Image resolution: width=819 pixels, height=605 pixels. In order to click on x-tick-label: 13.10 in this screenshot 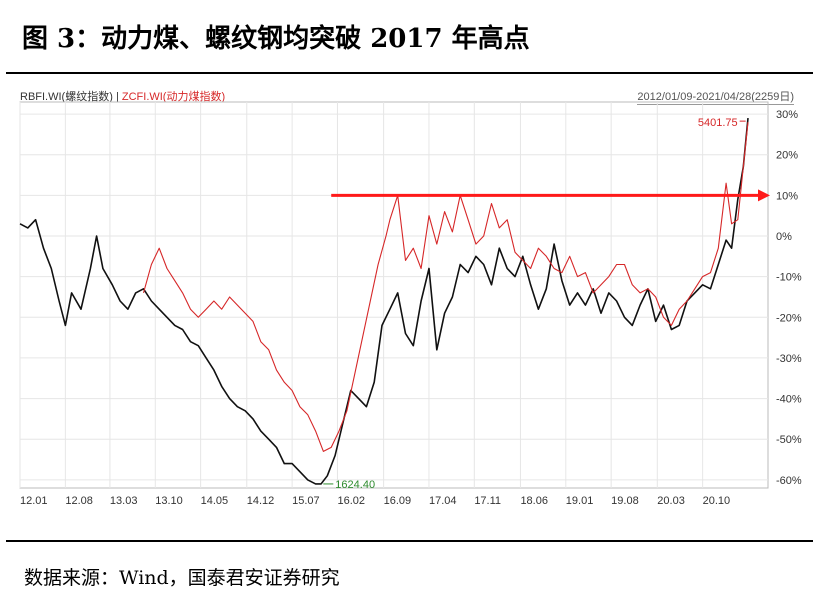, I will do `click(169, 501)`.